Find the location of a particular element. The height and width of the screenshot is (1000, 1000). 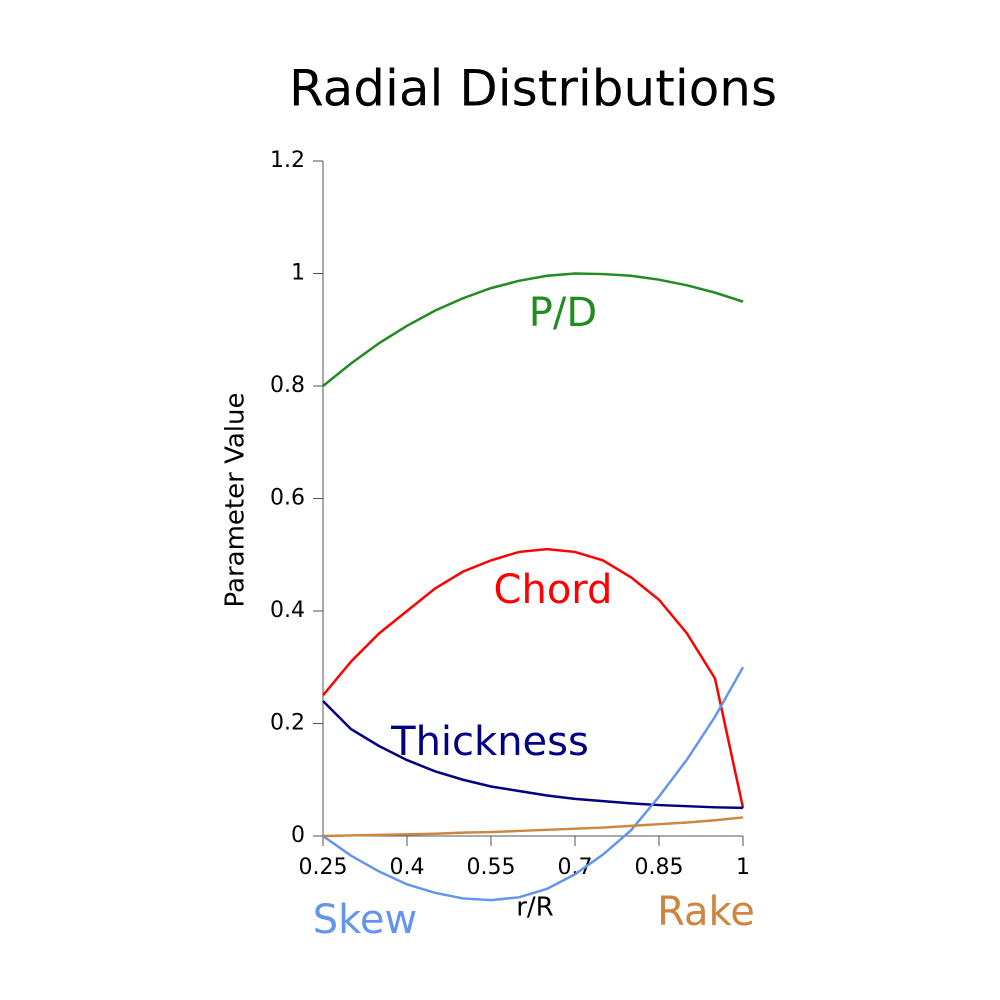

x-tick-label: 0.7 is located at coordinates (575, 867).